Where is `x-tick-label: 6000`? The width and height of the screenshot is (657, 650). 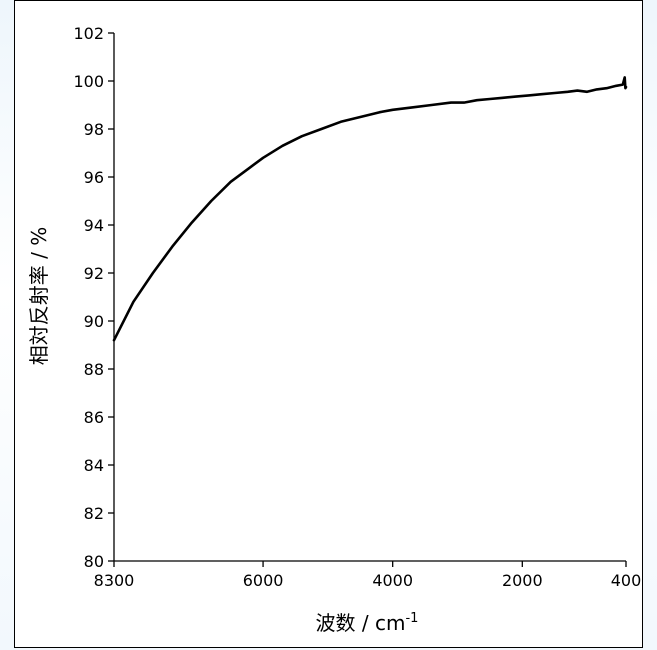 x-tick-label: 6000 is located at coordinates (263, 580).